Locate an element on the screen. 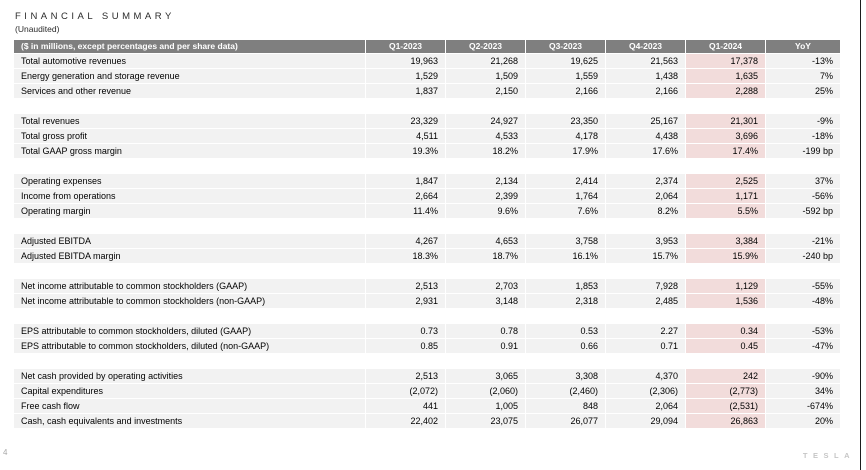 This screenshot has height=470, width=866. value-cell-highlighted: 3,696 is located at coordinates (725, 136).